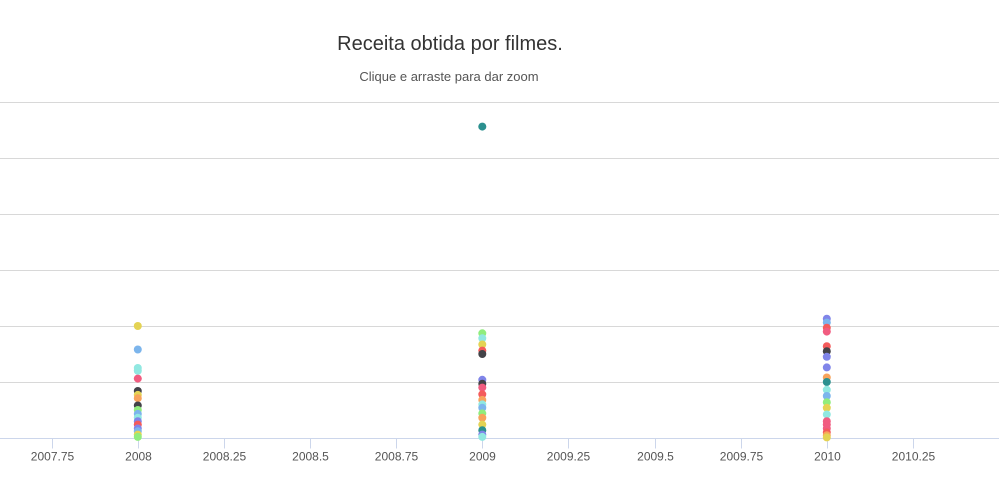  Describe the element at coordinates (138, 457) in the screenshot. I see `x-tick-label: 2008` at that location.